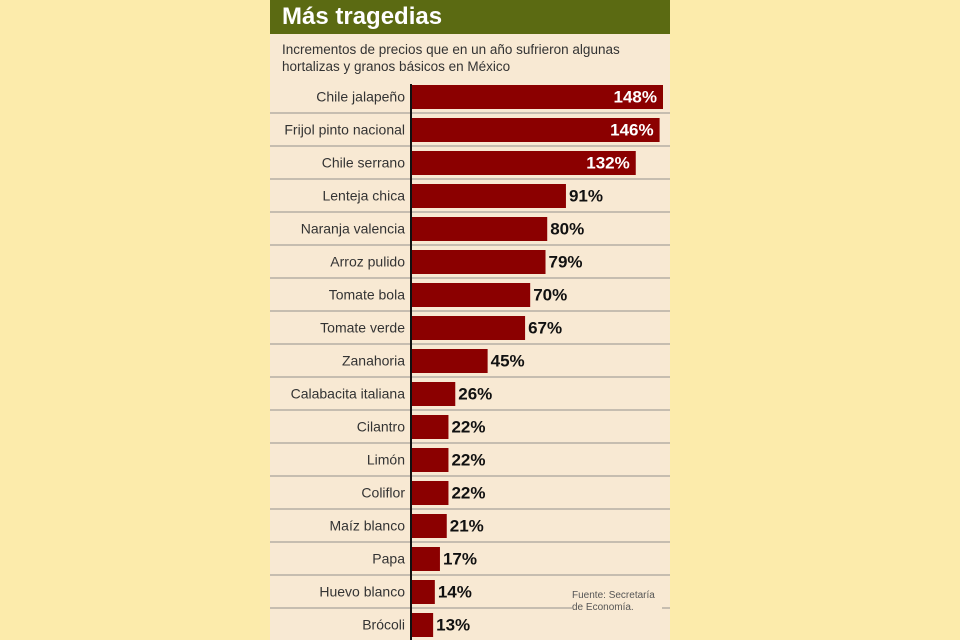  I want to click on value-label: 45%, so click(508, 361).